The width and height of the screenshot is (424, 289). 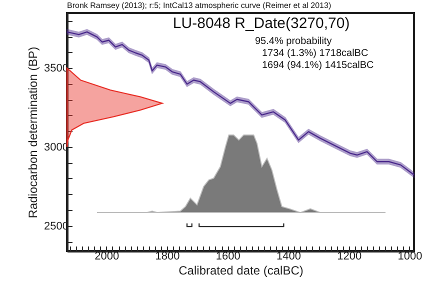 What do you see at coordinates (33, 132) in the screenshot?
I see `y-axis-title: Radiocarbon determination (BP)` at bounding box center [33, 132].